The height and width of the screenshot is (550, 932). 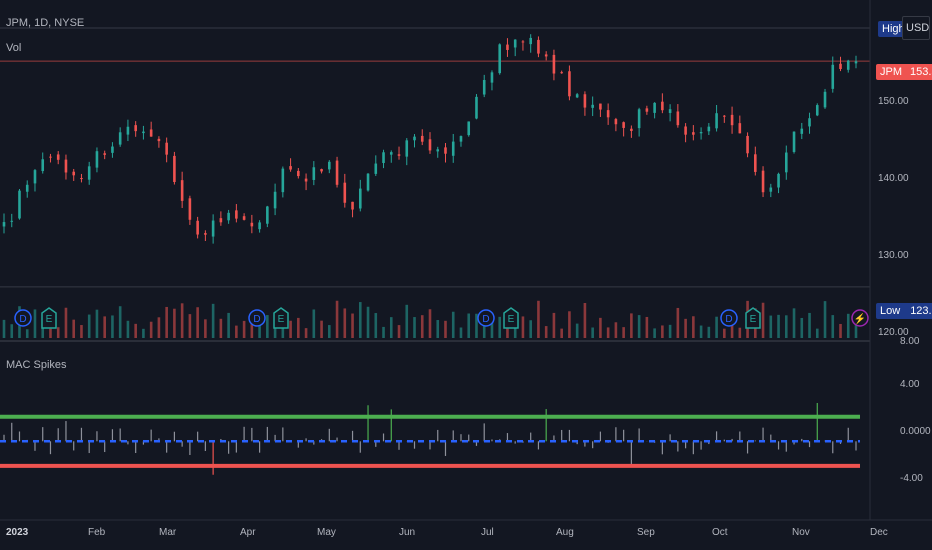 I want to click on time-tick-year: 2023, so click(x=17, y=532).